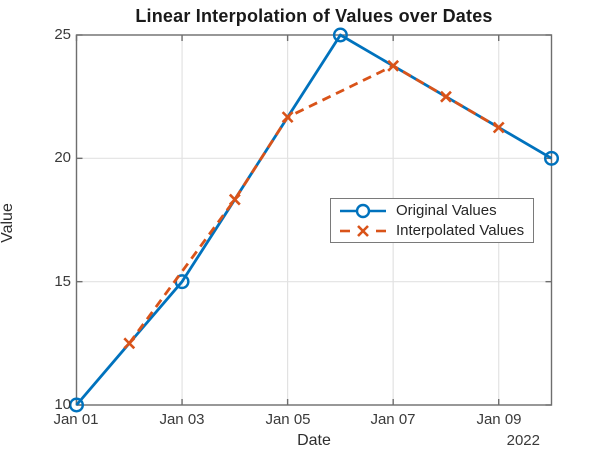 This screenshot has width=610, height=457. What do you see at coordinates (393, 419) in the screenshot?
I see `x-tick-label-jan07: Jan 07` at bounding box center [393, 419].